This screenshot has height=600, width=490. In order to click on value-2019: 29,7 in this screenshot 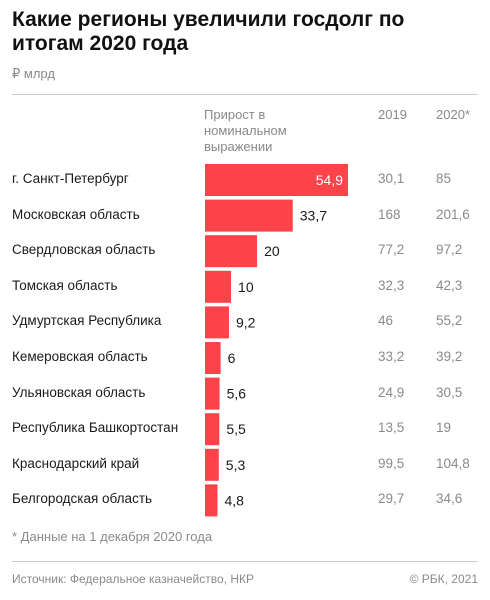, I will do `click(391, 499)`.